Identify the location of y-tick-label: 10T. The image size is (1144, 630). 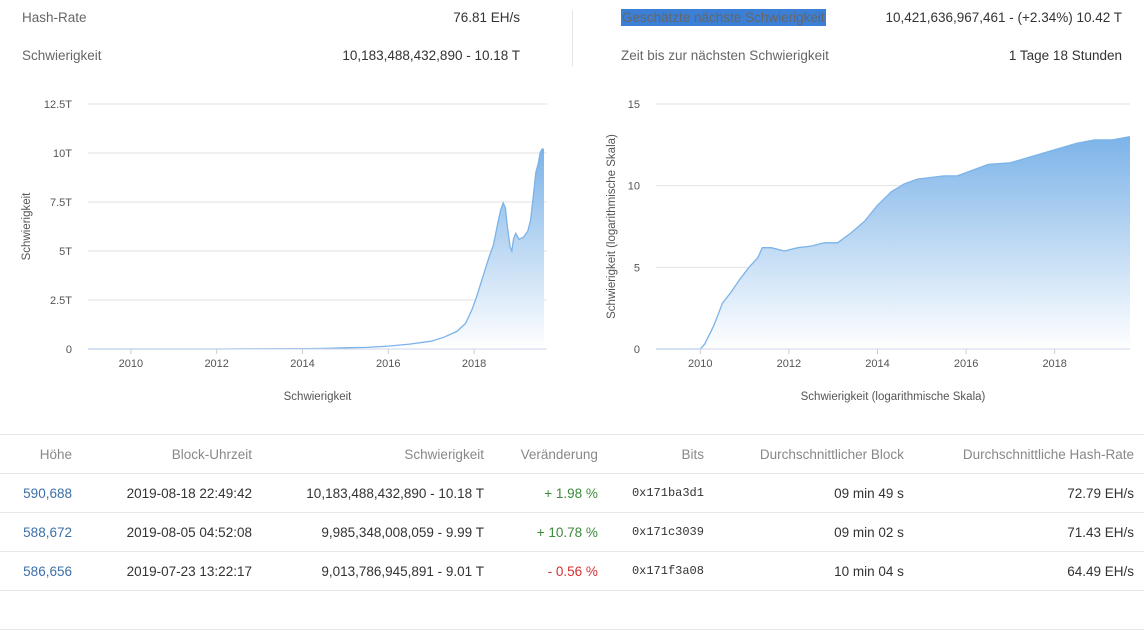
(62, 154).